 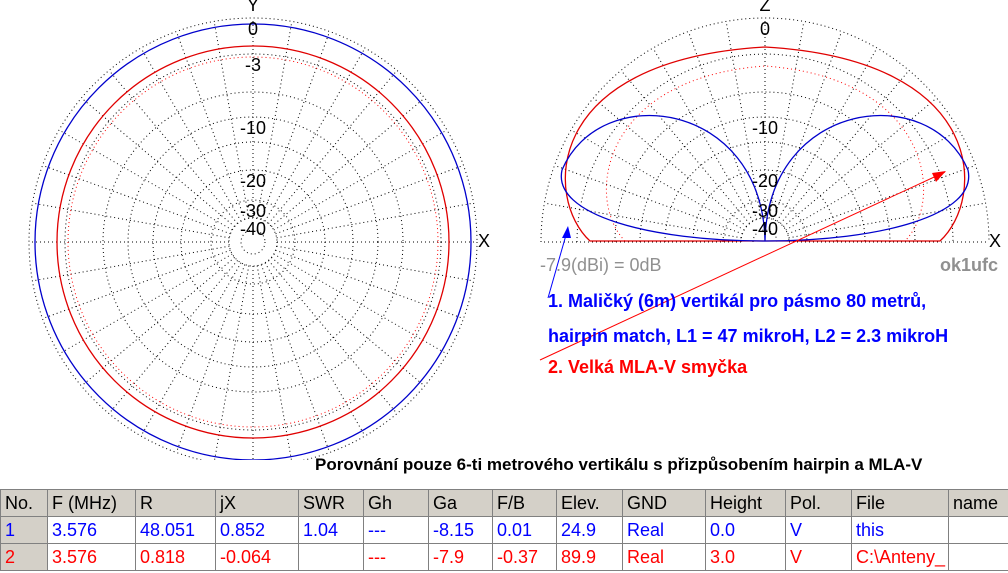 I want to click on header-cell: Gh, so click(x=396, y=503).